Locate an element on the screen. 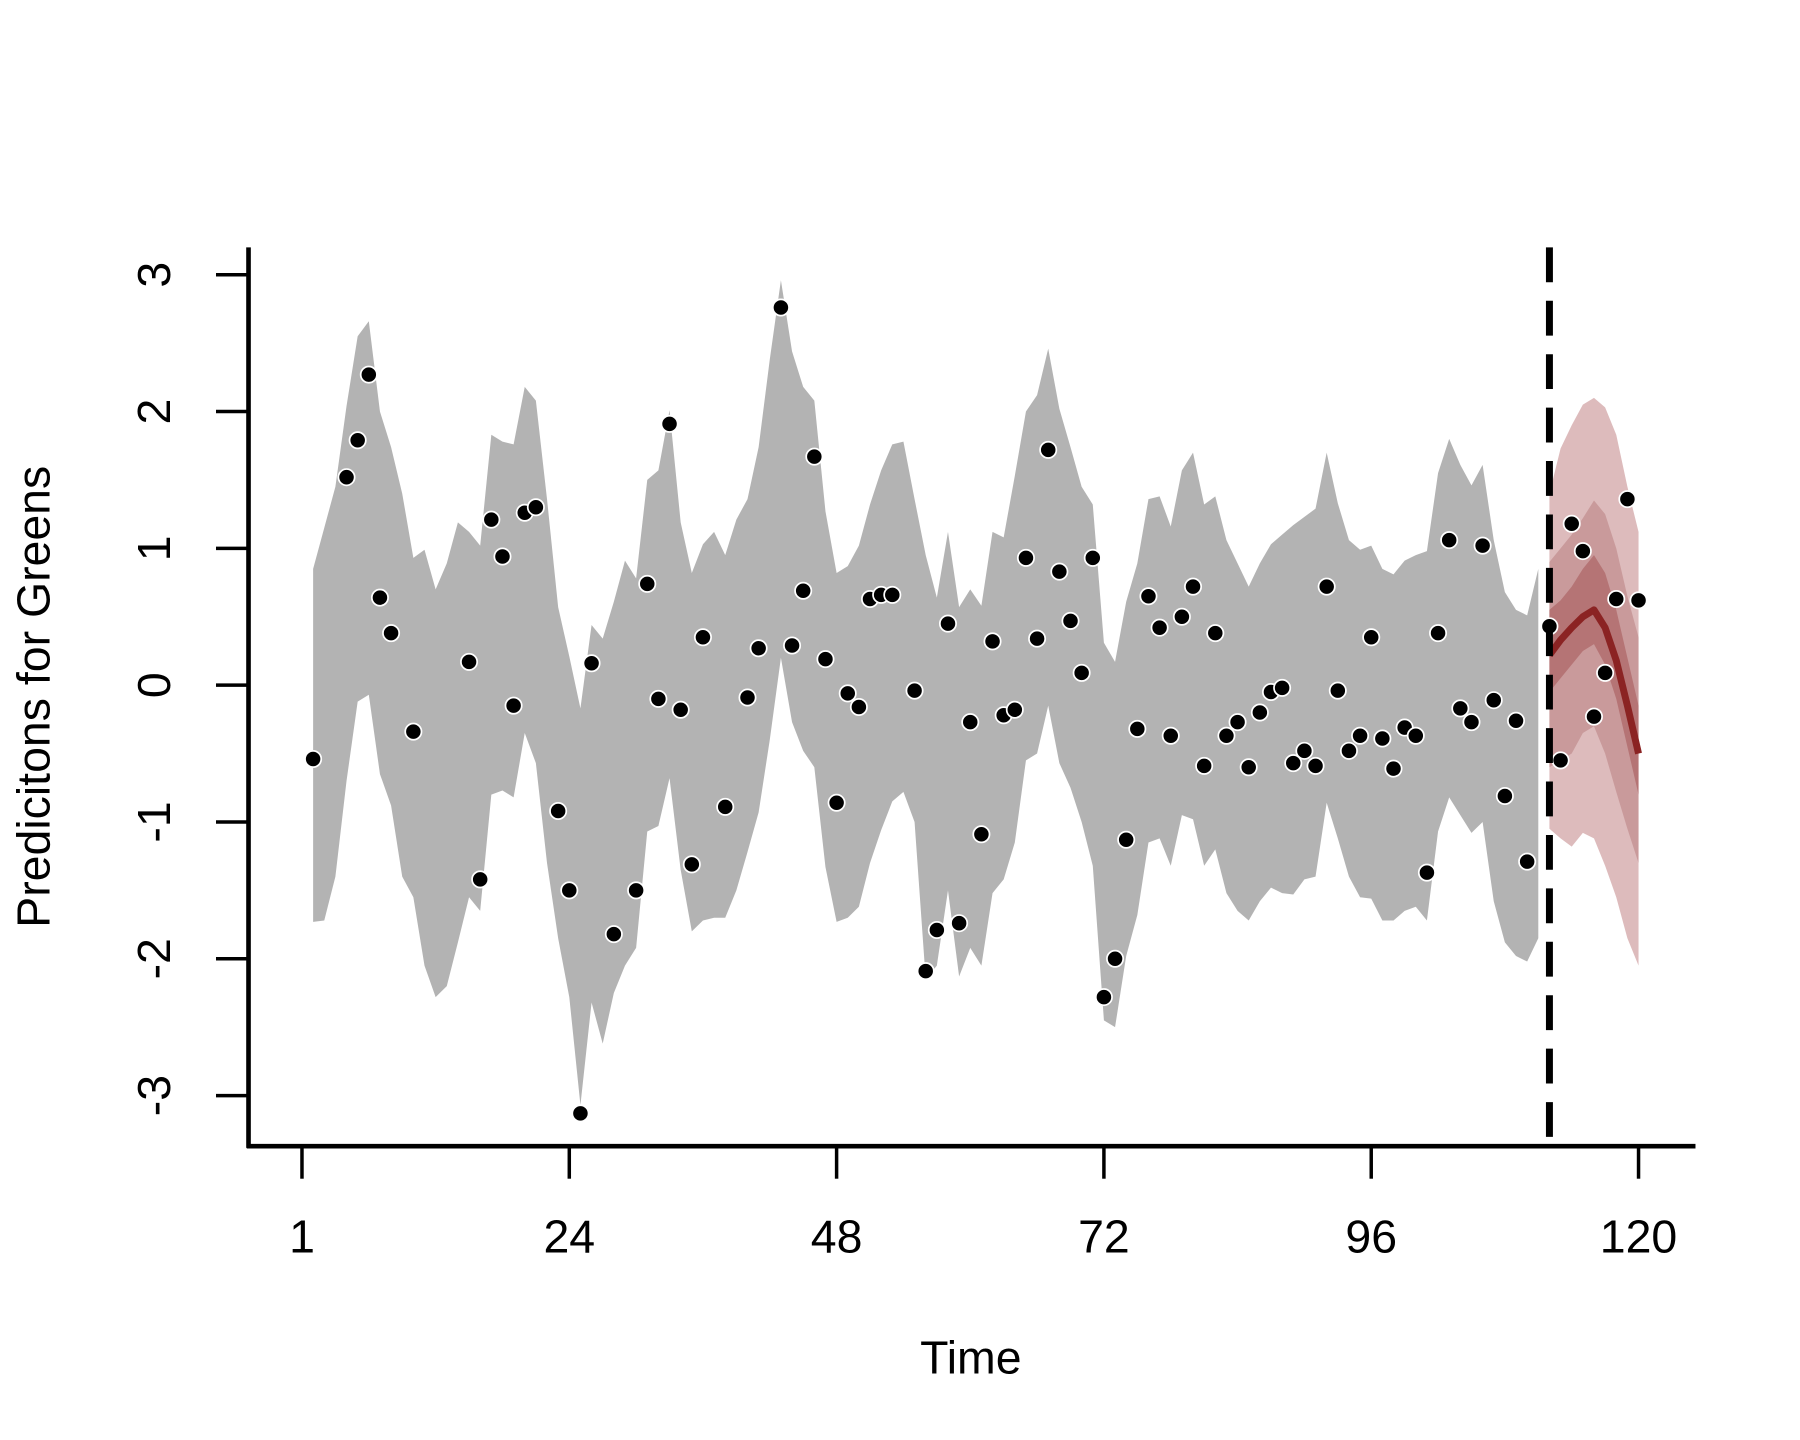 Image resolution: width=1800 pixels, height=1440 pixels. x-tick-label: 96 is located at coordinates (1371, 1237).